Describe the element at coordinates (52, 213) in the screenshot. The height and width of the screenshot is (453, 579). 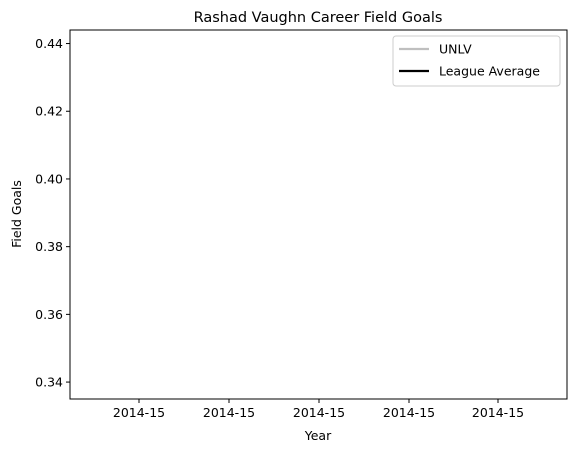
I see `y-axis-ticks: 0.34 0.36 0.38 0.40 0.42 0.44` at that location.